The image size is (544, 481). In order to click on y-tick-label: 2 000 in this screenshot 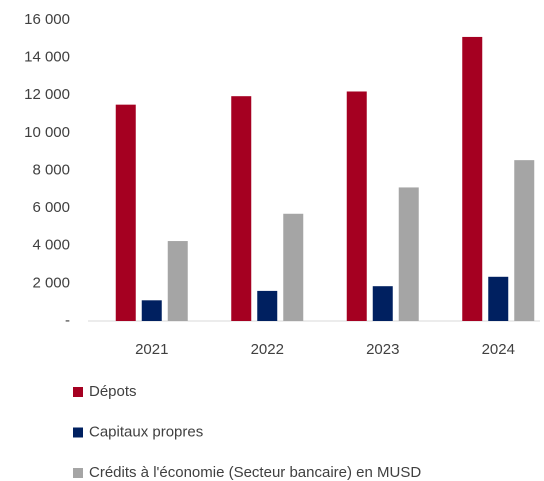, I will do `click(51, 282)`.